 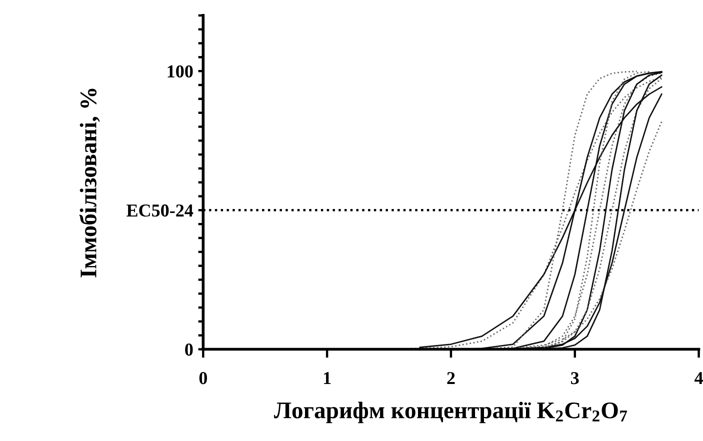 I want to click on y-tick-label: 100, so click(x=180, y=71).